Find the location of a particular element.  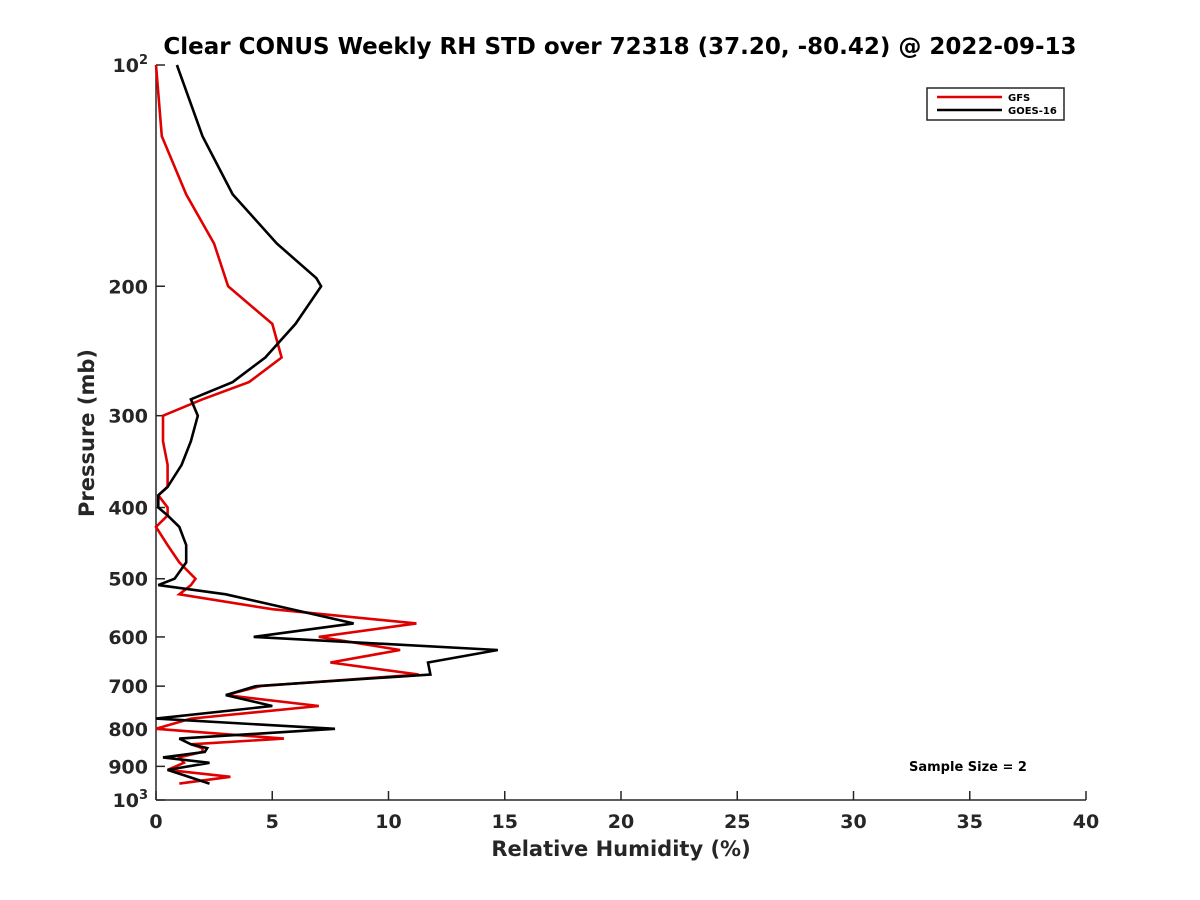

y-tick-label: 600 is located at coordinates (128, 638).